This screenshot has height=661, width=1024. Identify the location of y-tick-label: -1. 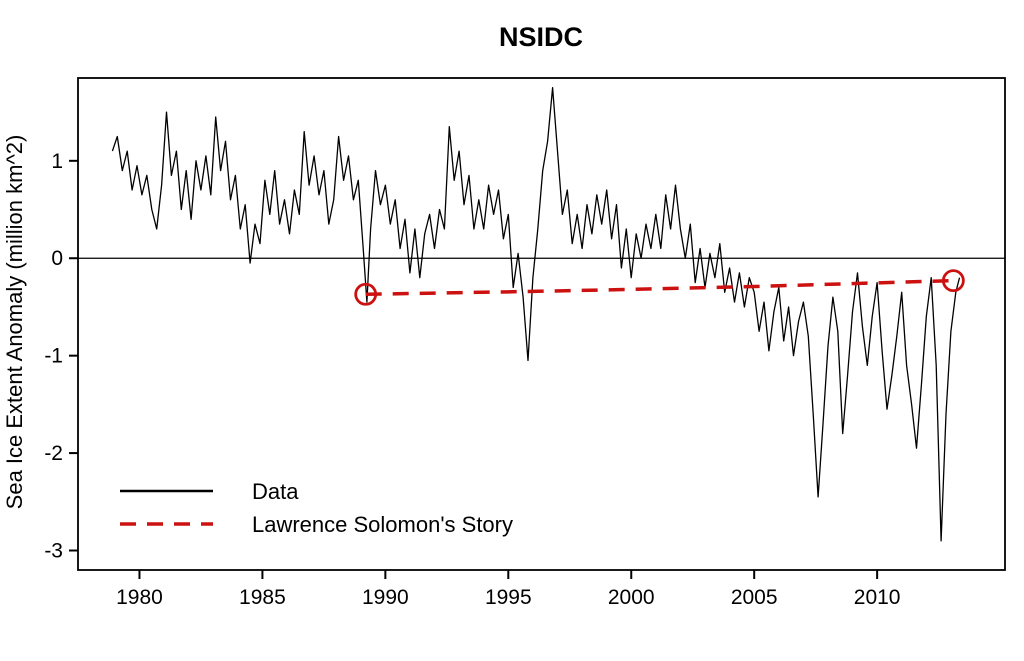
(53, 356).